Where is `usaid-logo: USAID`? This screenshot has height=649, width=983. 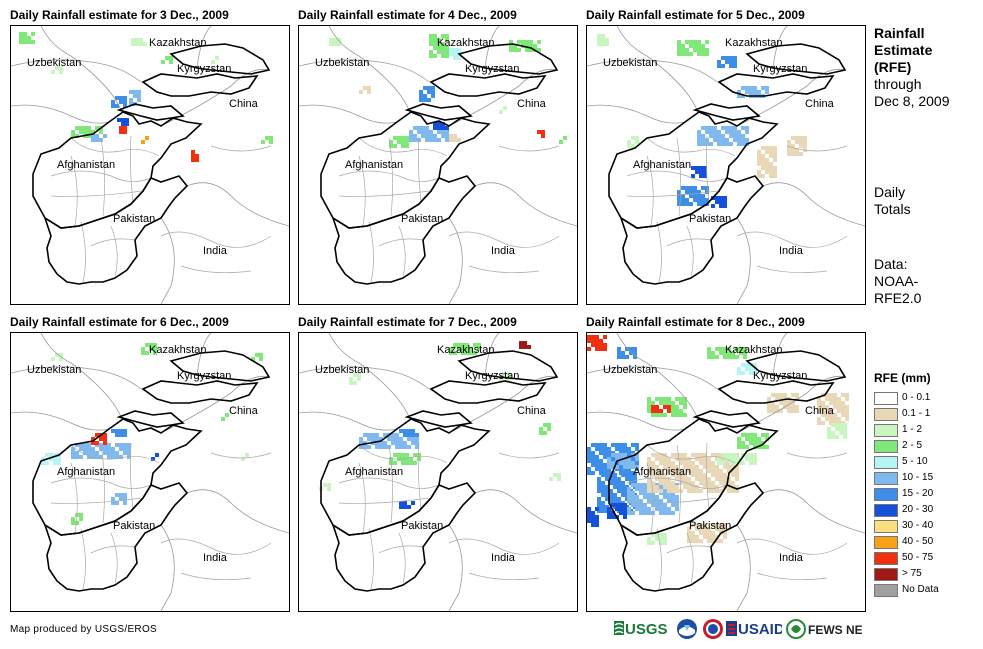 usaid-logo: USAID is located at coordinates (754, 629).